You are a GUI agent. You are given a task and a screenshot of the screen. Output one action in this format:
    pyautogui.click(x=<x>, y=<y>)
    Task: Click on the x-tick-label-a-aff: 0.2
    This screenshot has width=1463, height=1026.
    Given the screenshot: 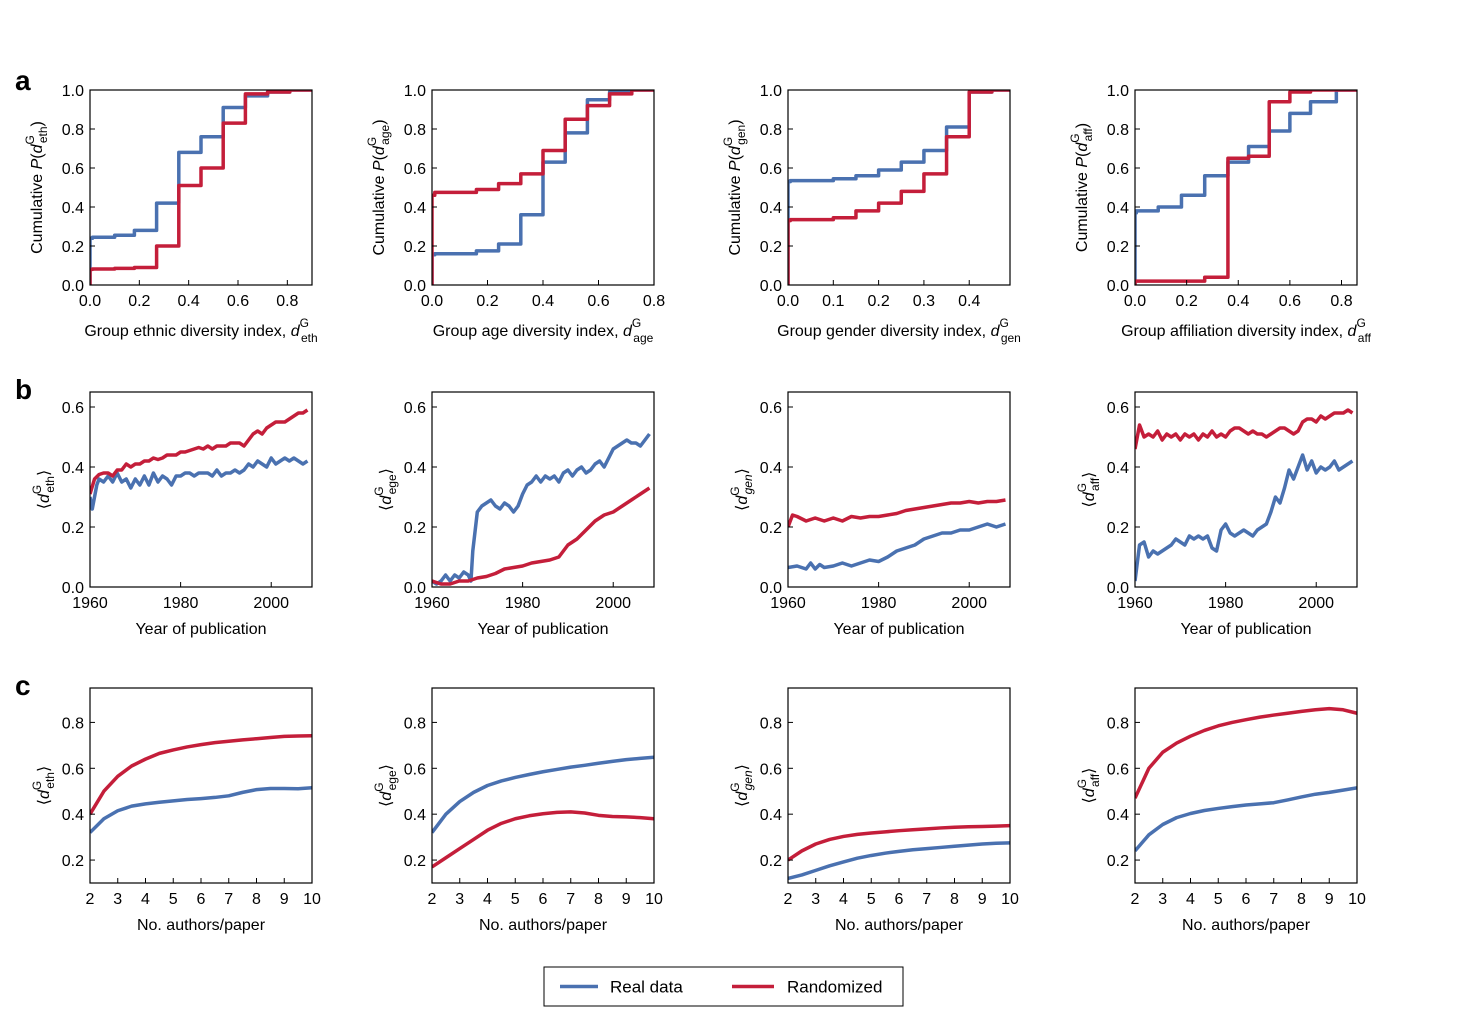 What is the action you would take?
    pyautogui.click(x=1187, y=301)
    